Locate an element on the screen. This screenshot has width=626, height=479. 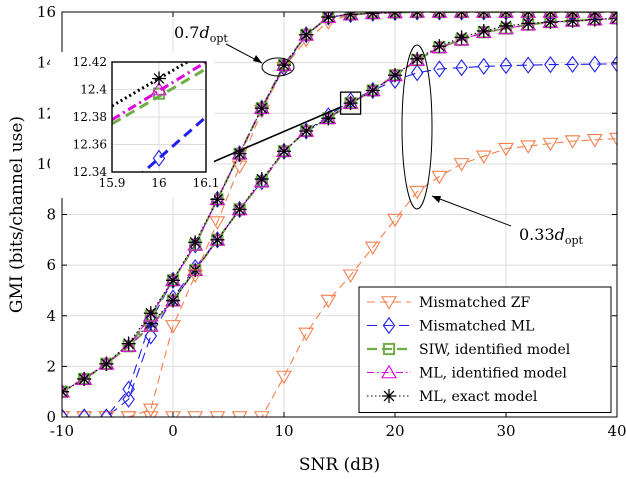
y-tick-label: 6 is located at coordinates (51, 265).